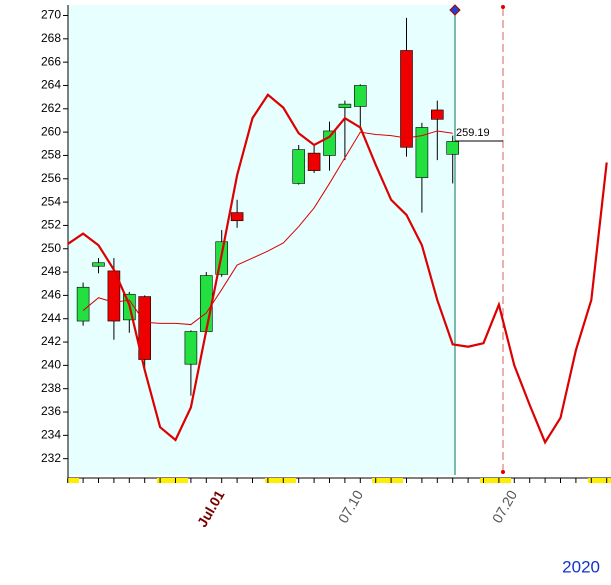 The height and width of the screenshot is (585, 611). Describe the element at coordinates (339, 480) in the screenshot. I see `weekend-markers` at that location.